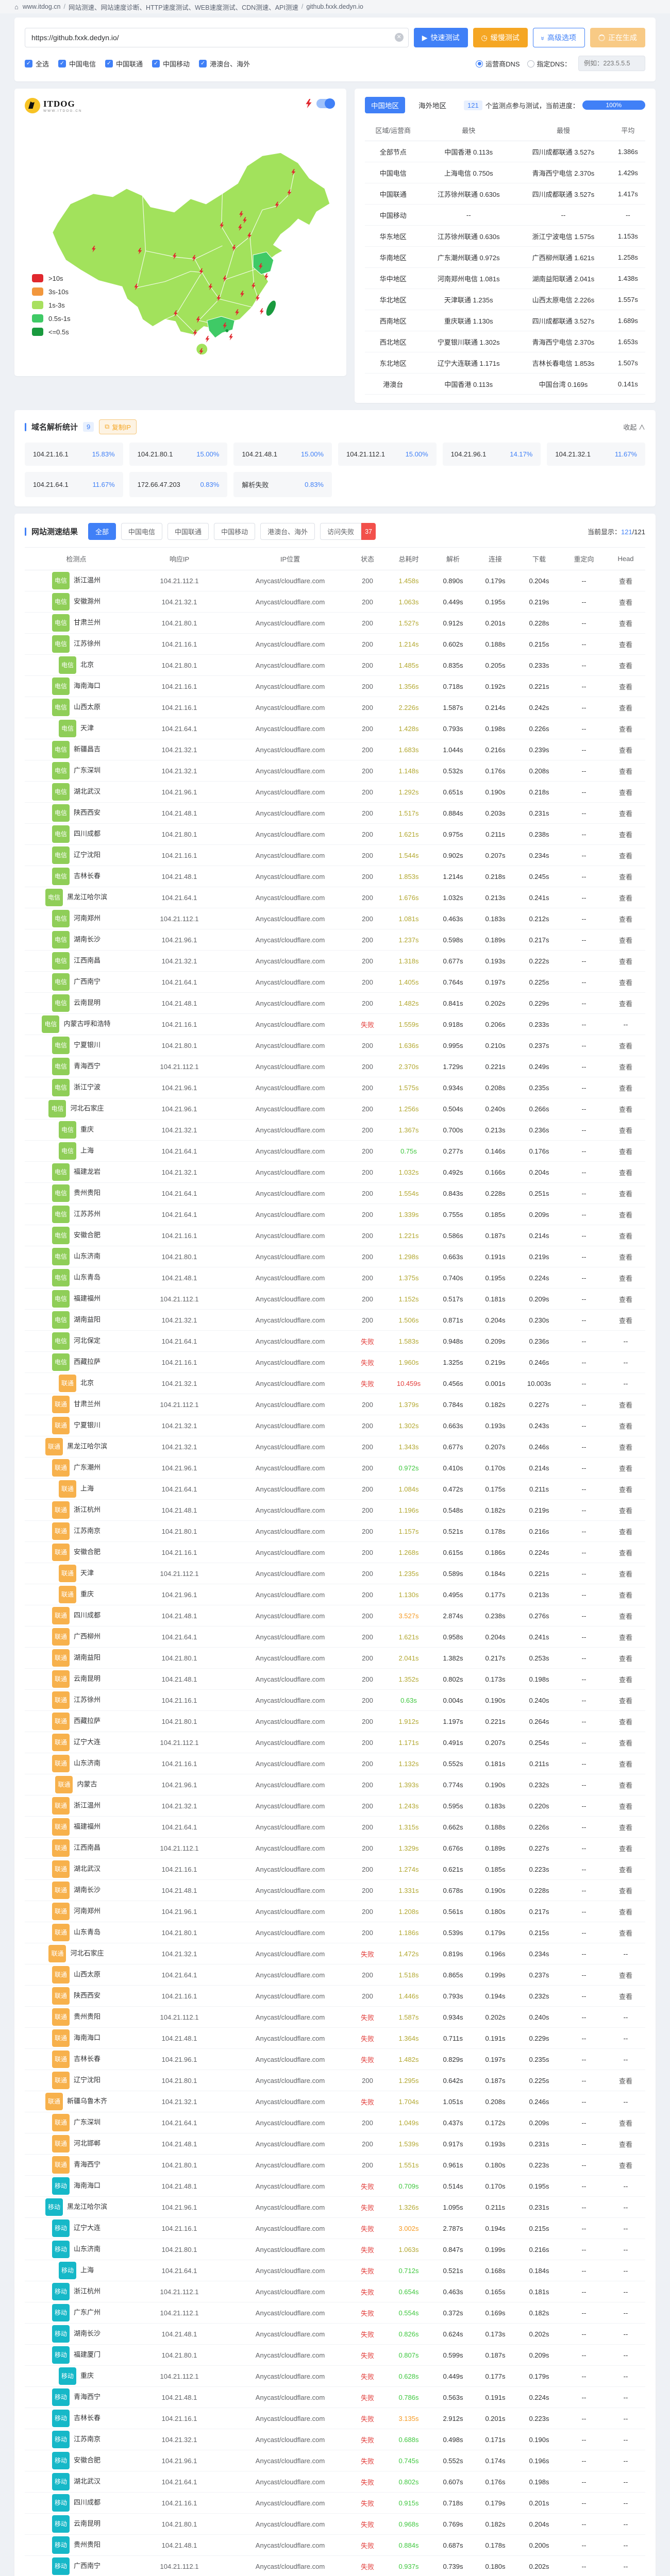  I want to click on fast-test-button: ▶ 快速测试, so click(440, 37).